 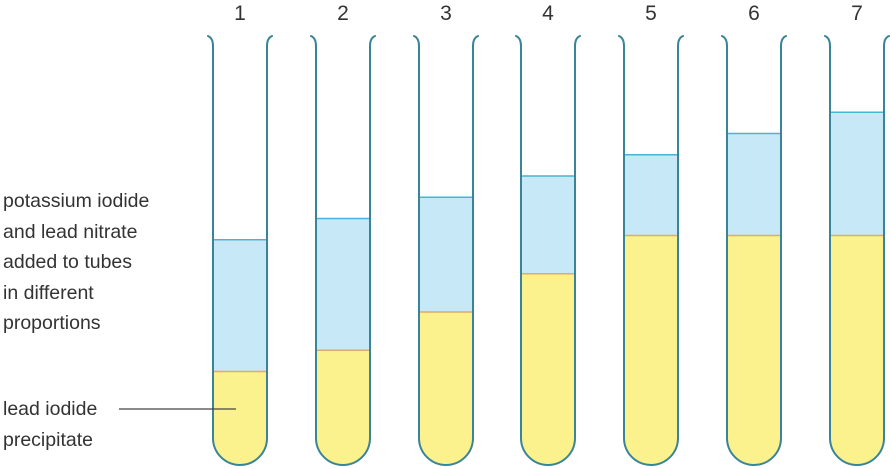 I want to click on tube-number: 6, so click(x=754, y=13).